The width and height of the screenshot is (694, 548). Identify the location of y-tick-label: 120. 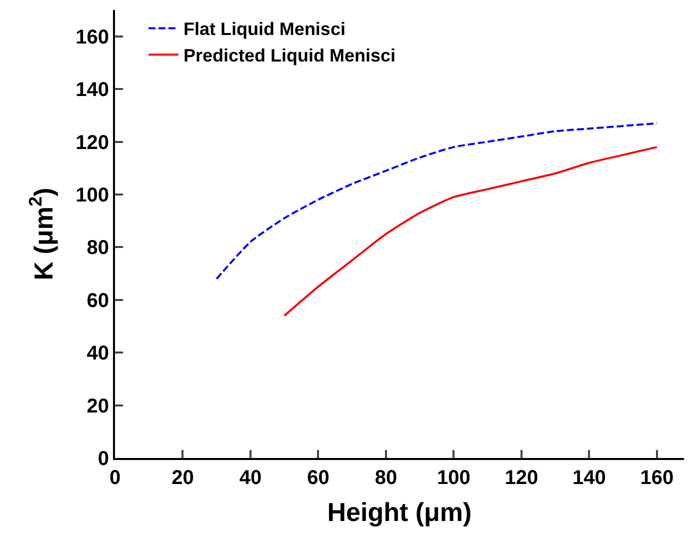
(92, 143).